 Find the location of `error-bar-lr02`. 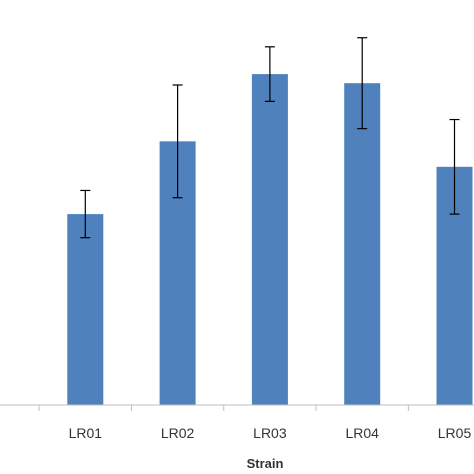

error-bar-lr02 is located at coordinates (177, 141).